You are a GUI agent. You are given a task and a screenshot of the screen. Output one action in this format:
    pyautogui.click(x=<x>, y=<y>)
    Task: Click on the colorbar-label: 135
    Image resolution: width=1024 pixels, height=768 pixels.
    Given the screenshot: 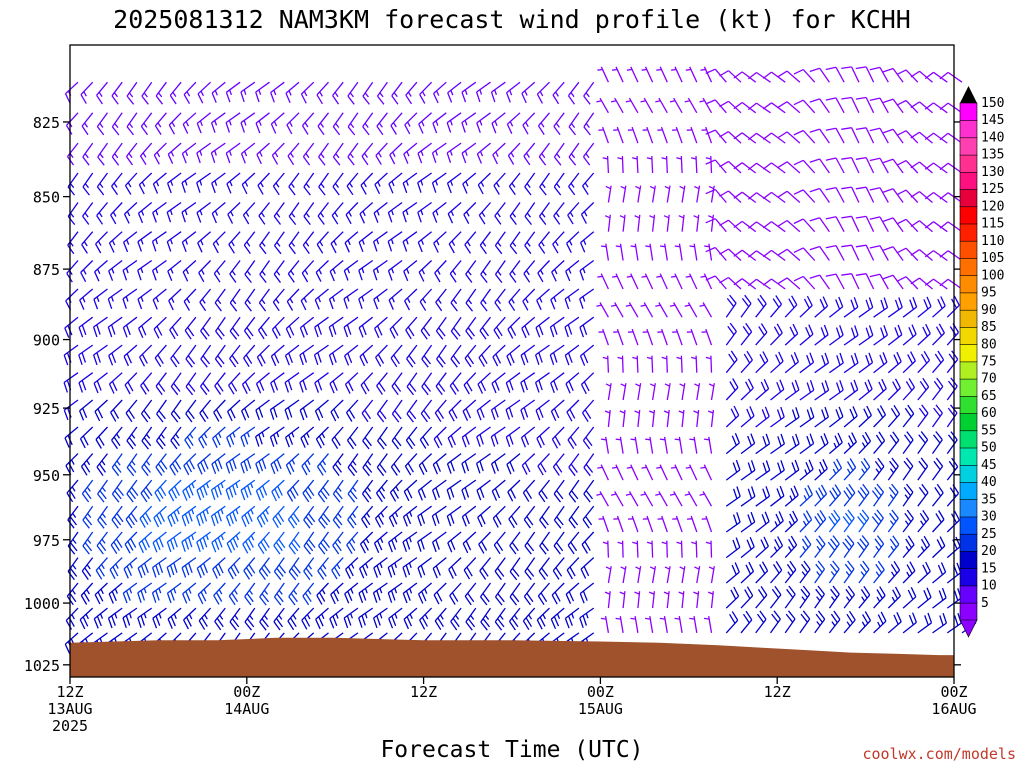 What is the action you would take?
    pyautogui.click(x=992, y=155)
    